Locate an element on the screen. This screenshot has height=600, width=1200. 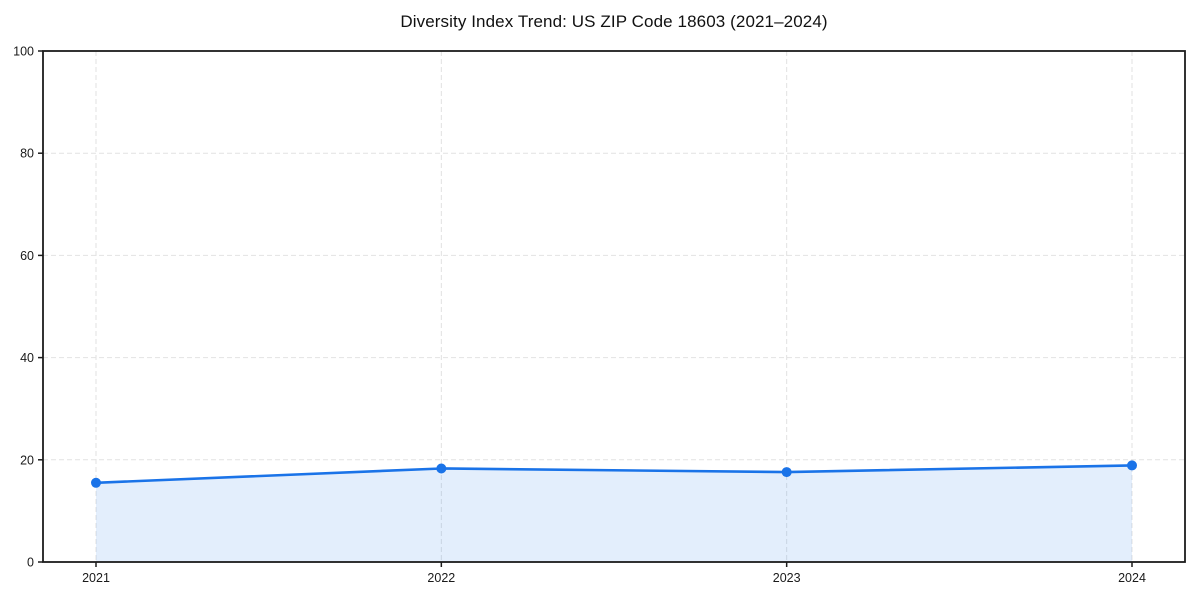
data-point-2022 is located at coordinates (441, 468).